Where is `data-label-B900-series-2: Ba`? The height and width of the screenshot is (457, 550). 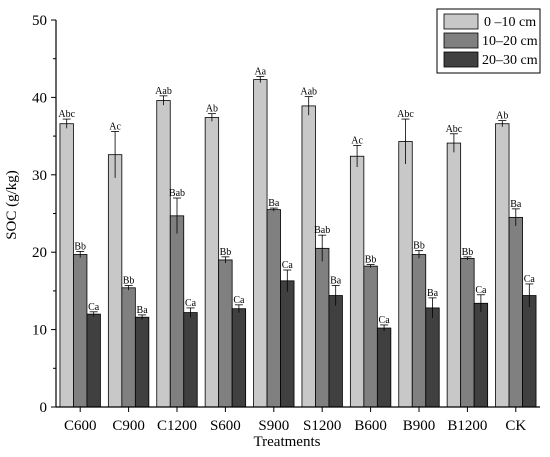
data-label-B900-series-2: Ba is located at coordinates (433, 293).